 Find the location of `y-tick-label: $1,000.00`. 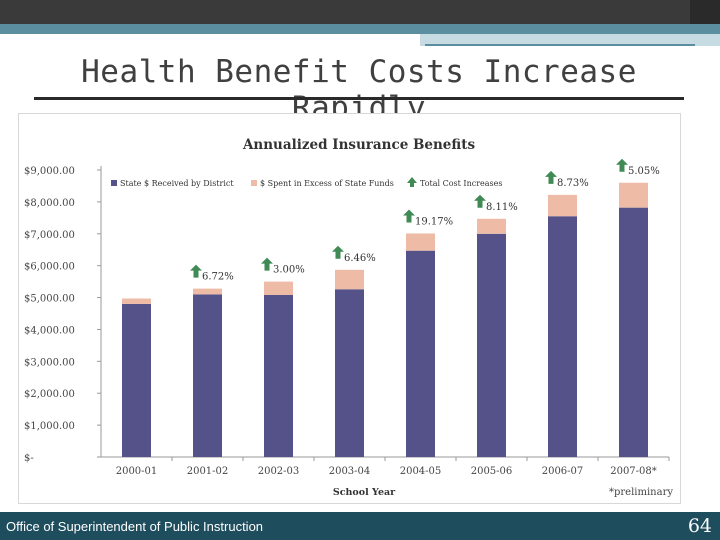

y-tick-label: $1,000.00 is located at coordinates (49, 426).